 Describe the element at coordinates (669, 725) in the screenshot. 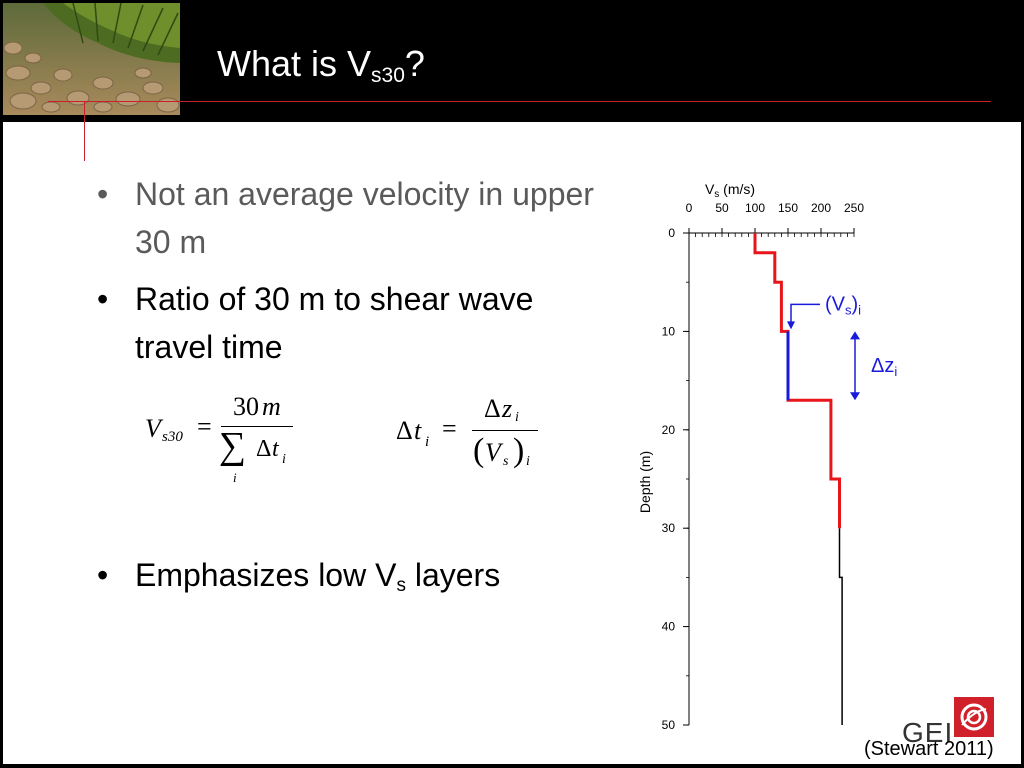

I see `y-tick-label: 50` at that location.